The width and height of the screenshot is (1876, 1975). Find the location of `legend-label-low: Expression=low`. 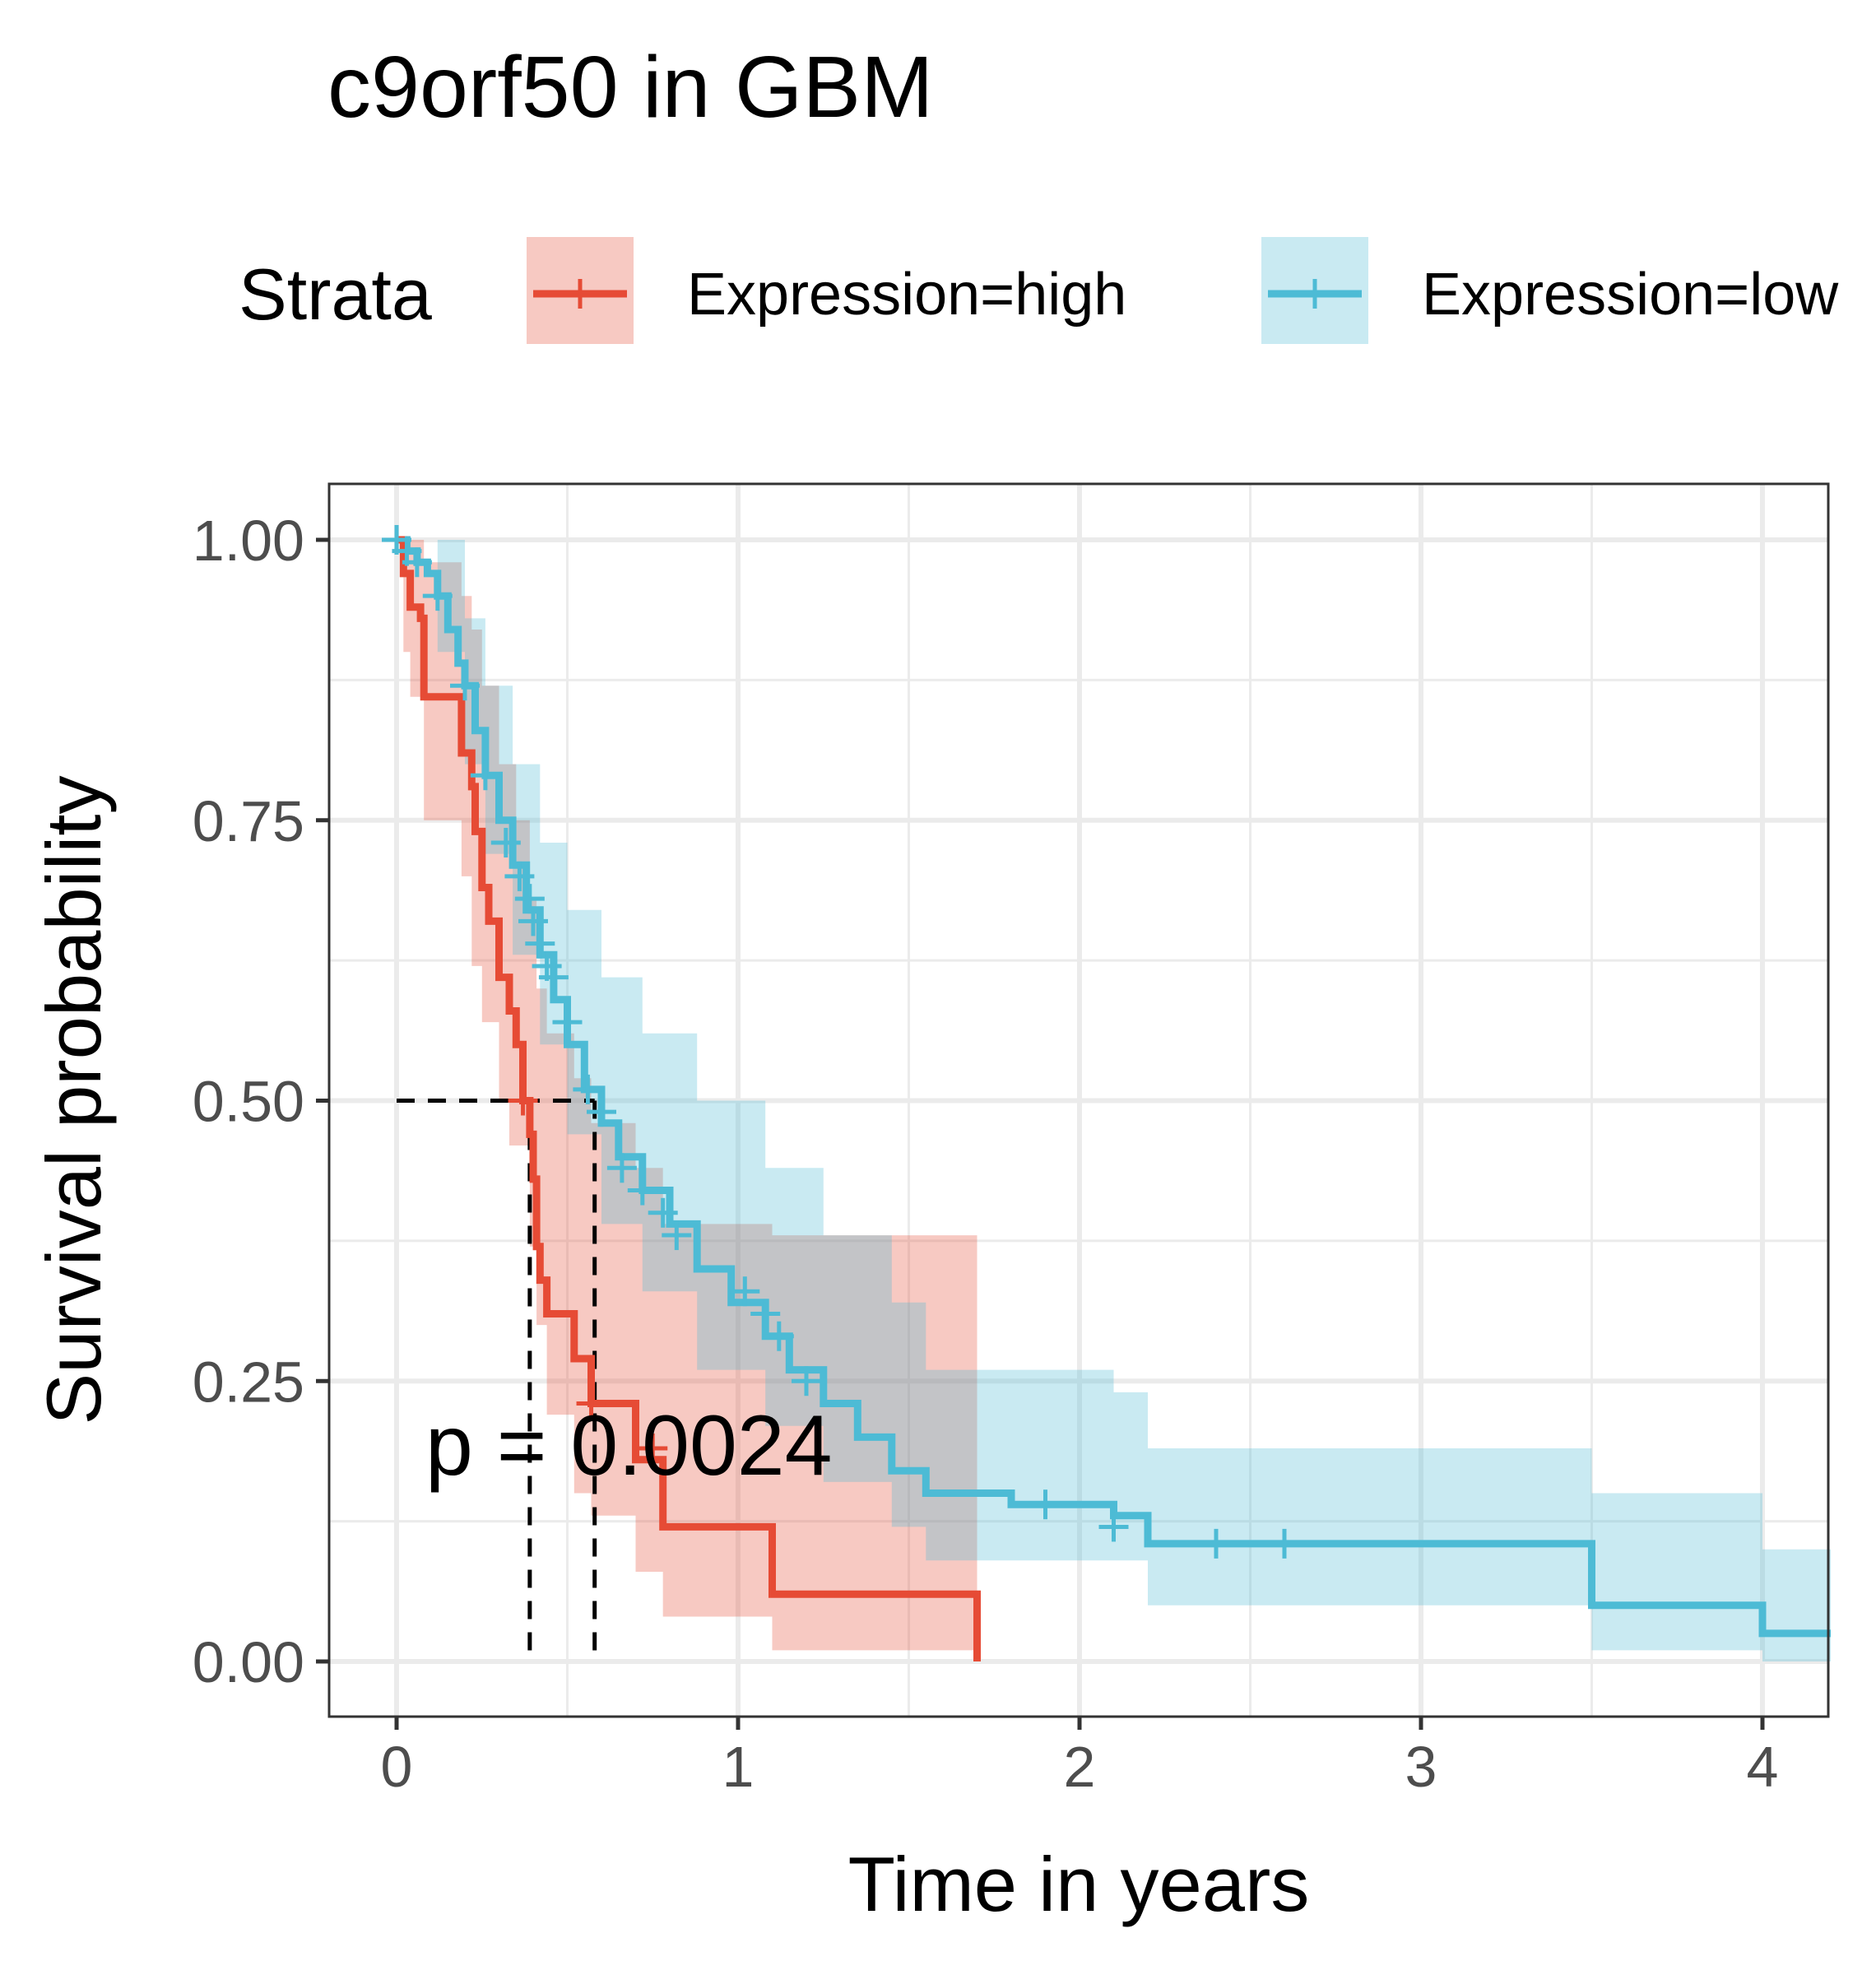

legend-label-low: Expression=low is located at coordinates (1630, 295).